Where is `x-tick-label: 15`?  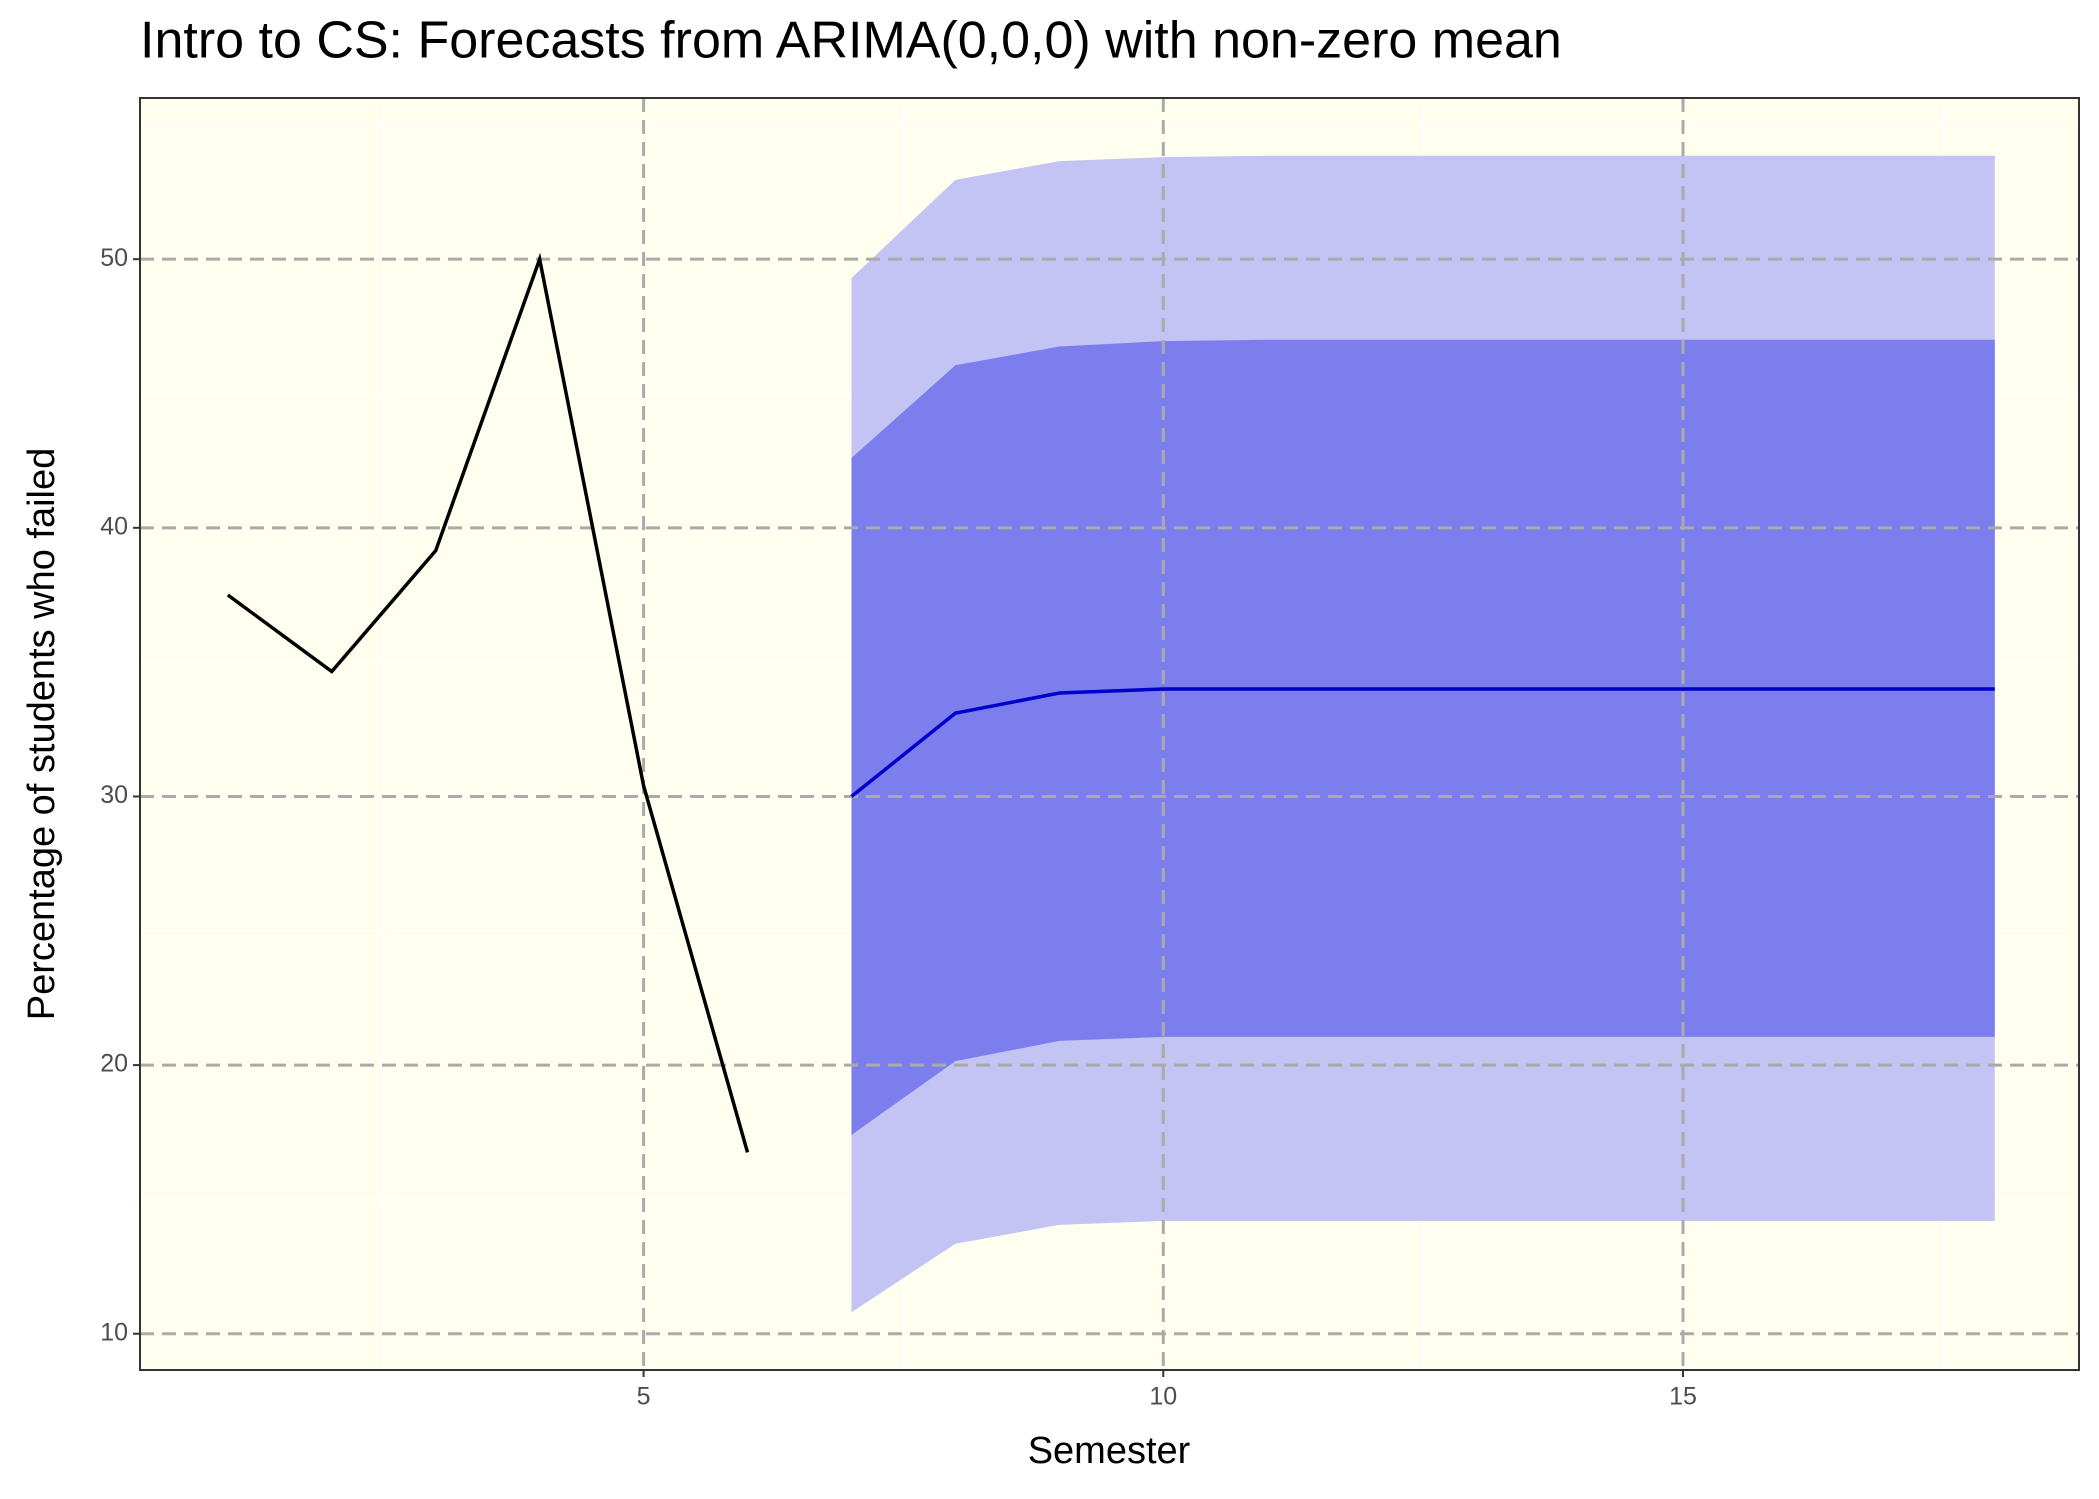
x-tick-label: 15 is located at coordinates (1683, 1397).